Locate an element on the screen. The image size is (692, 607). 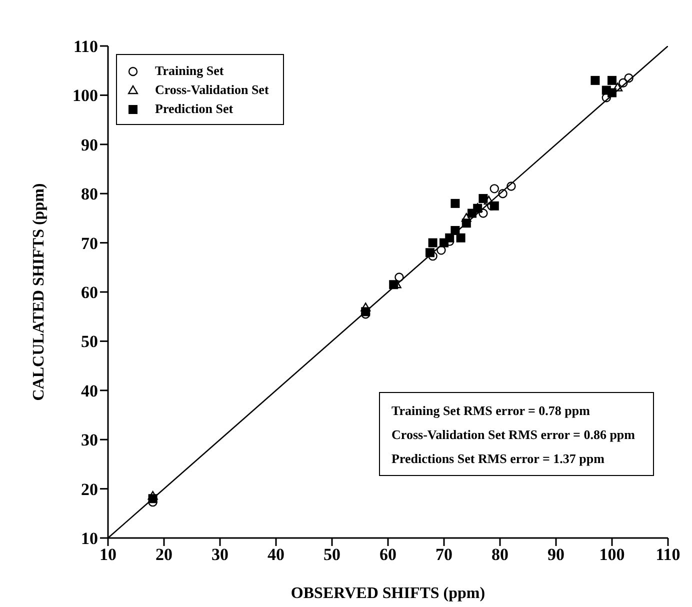
x-tick-label: 80 is located at coordinates (500, 554).